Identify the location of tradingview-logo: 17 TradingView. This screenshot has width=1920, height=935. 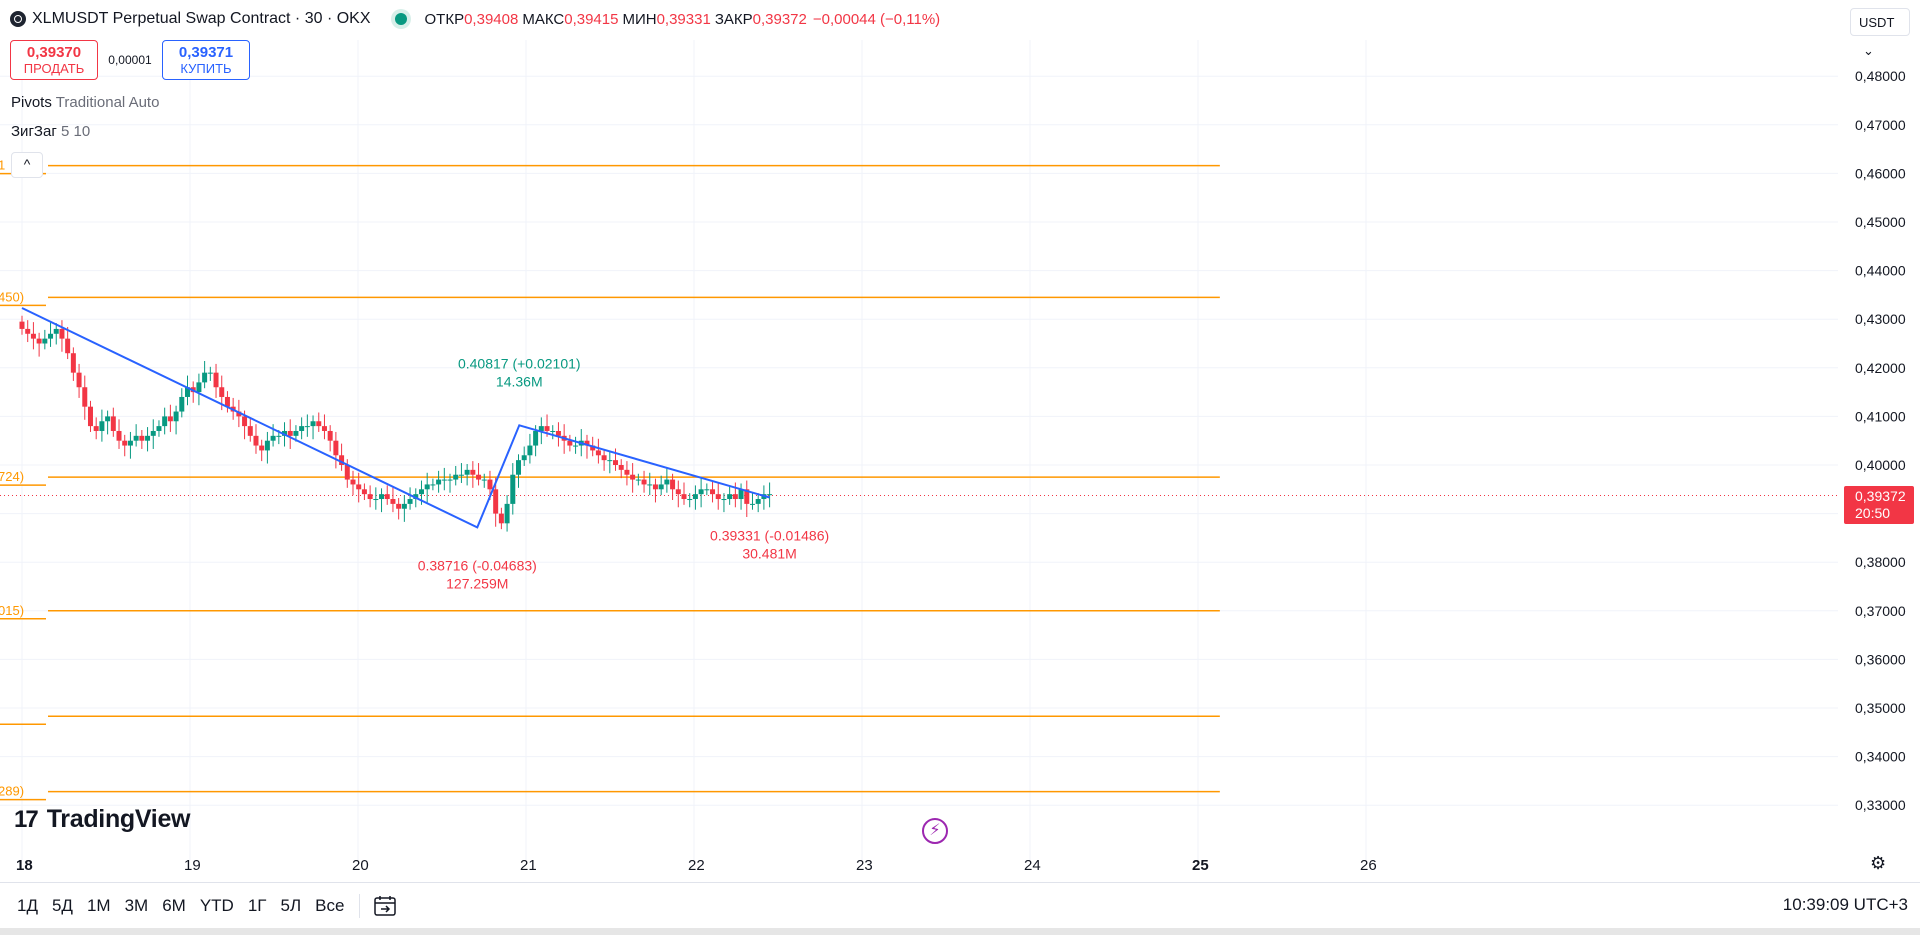
(102, 819).